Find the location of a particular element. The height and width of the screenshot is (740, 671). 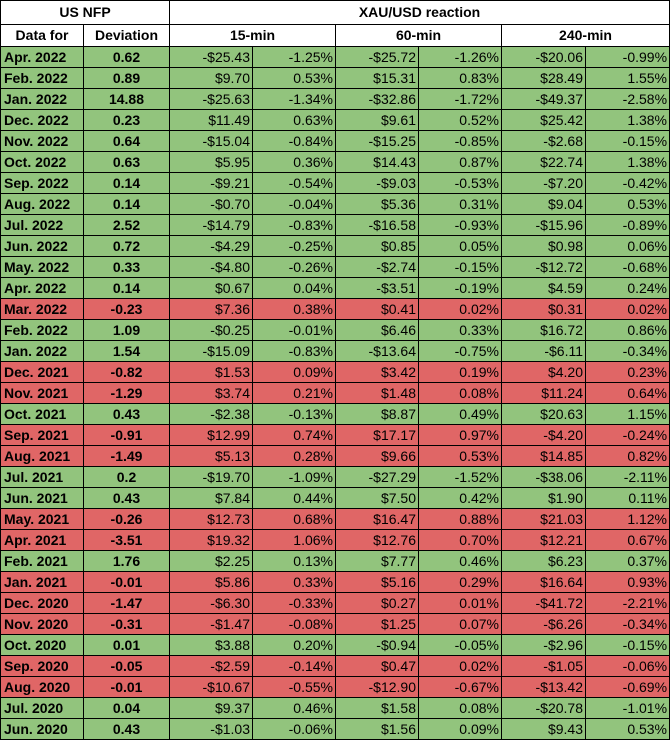

reaction-60min-dollar: $5.36 is located at coordinates (377, 204).